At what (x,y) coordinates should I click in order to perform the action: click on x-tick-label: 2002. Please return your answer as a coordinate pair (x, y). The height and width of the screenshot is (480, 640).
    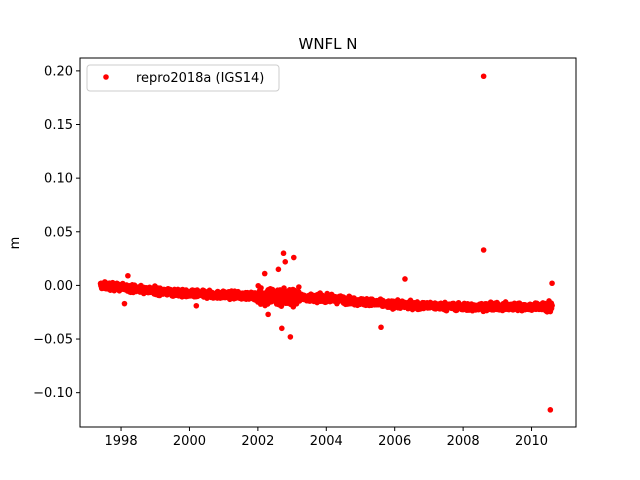
    Looking at the image, I should click on (257, 441).